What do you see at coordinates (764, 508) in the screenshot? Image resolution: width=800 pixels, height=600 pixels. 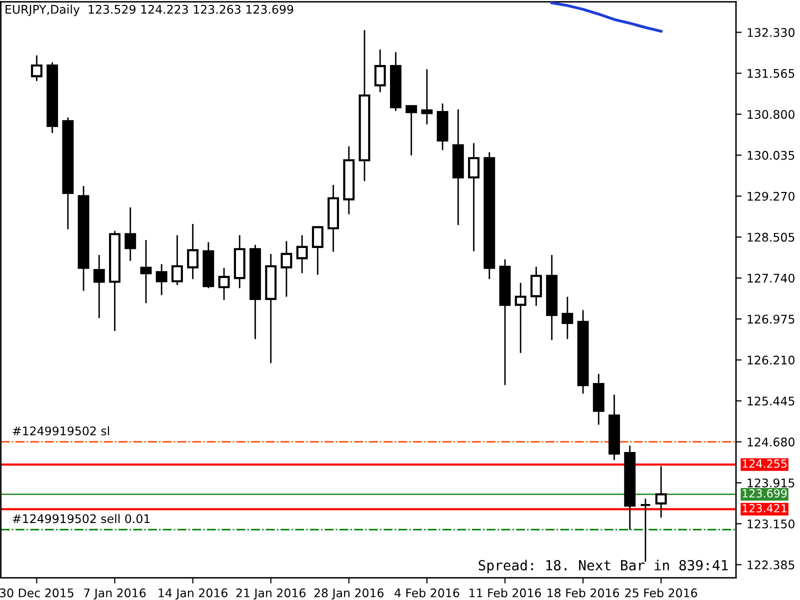 I see `ref-line-label: 123.421` at bounding box center [764, 508].